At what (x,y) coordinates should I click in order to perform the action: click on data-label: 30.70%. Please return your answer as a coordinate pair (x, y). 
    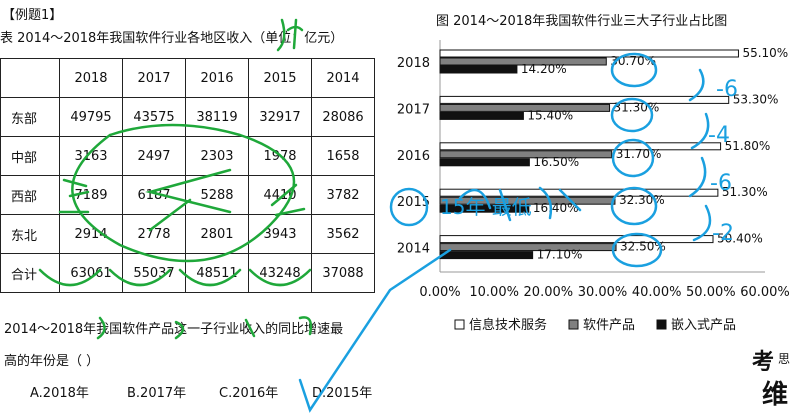
    Looking at the image, I should click on (633, 61).